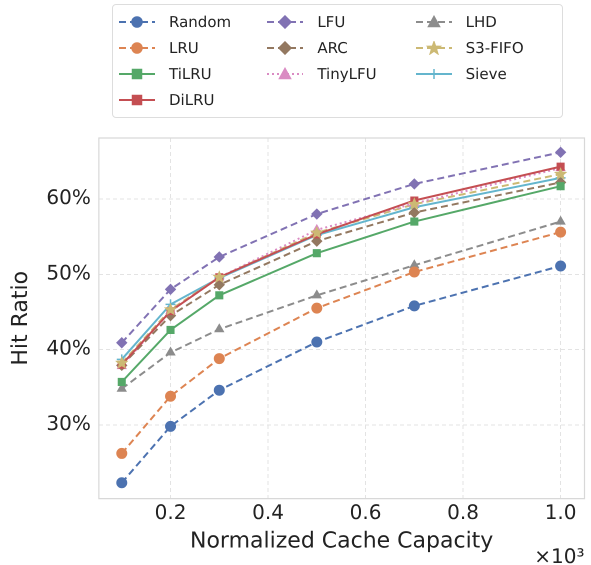 This screenshot has height=565, width=591. What do you see at coordinates (560, 512) in the screenshot?
I see `x-tick-label: 1.0` at bounding box center [560, 512].